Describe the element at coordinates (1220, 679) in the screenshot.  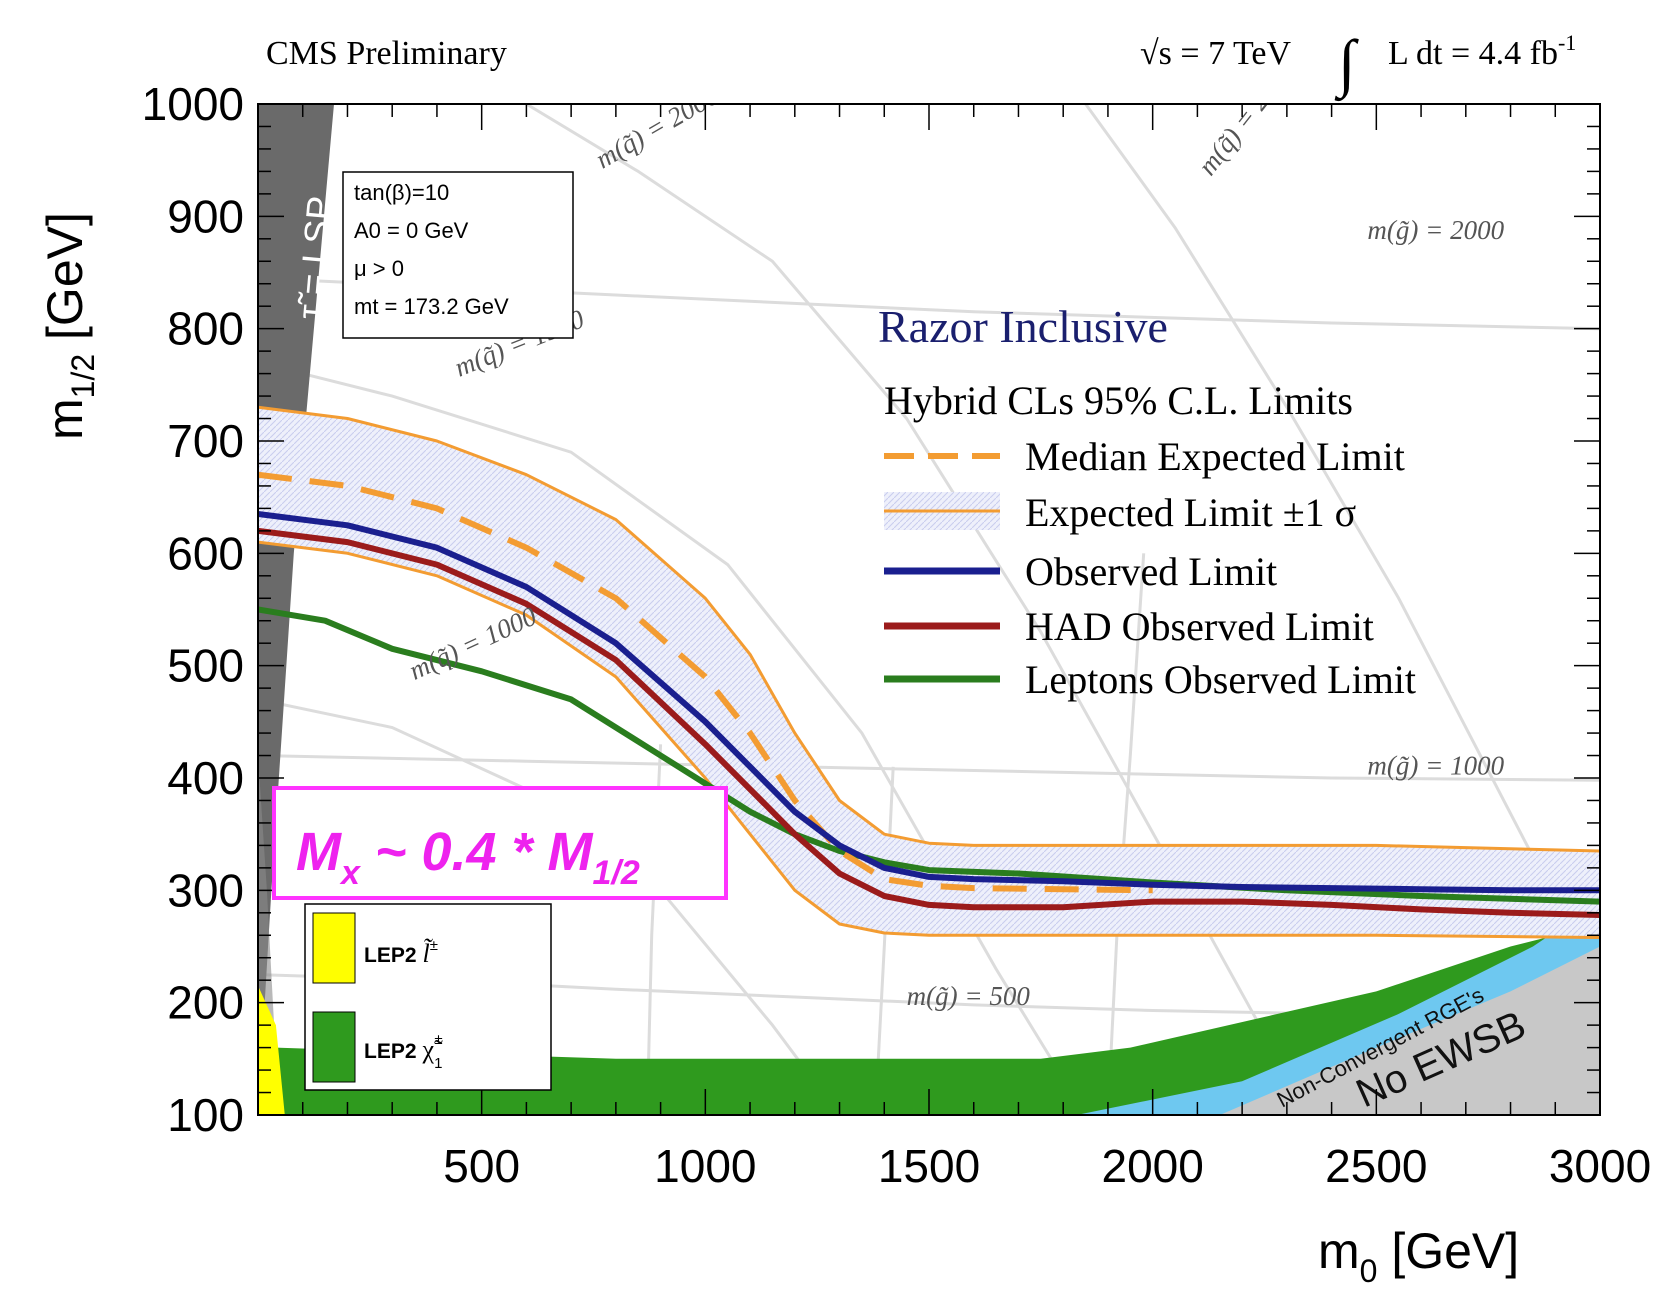
I see `legend-label-leptons: Leptons Observed Limit` at that location.